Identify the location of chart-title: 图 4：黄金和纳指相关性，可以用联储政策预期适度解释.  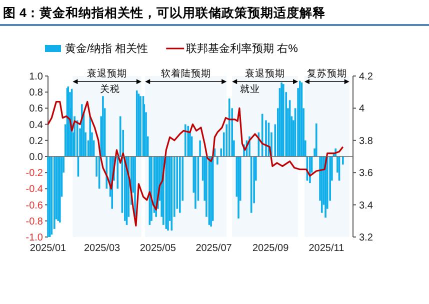
(164, 12).